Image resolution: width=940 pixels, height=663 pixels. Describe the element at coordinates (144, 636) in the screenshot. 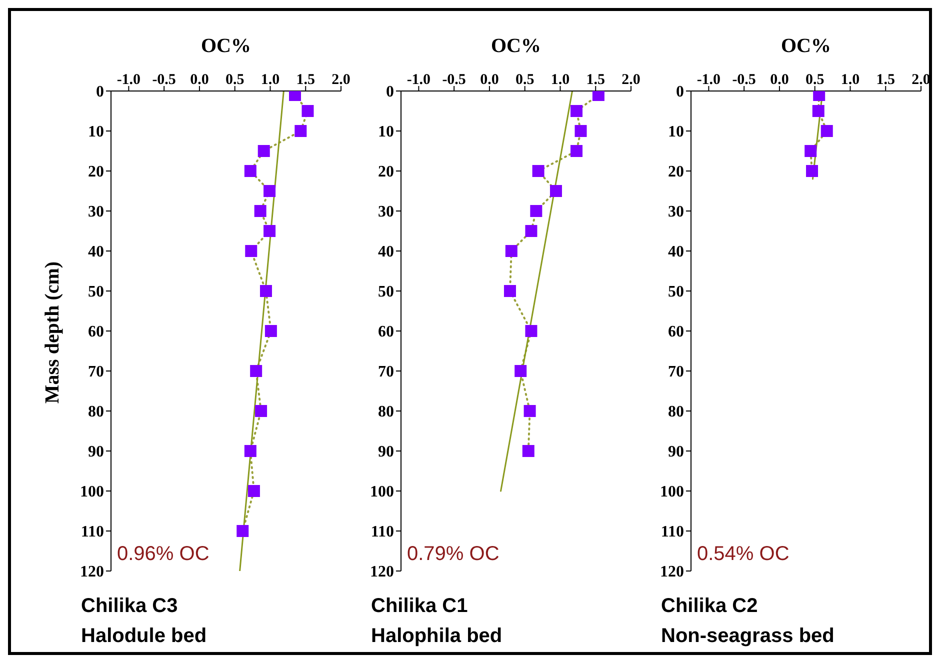

I see `text: Halodule bed` at that location.